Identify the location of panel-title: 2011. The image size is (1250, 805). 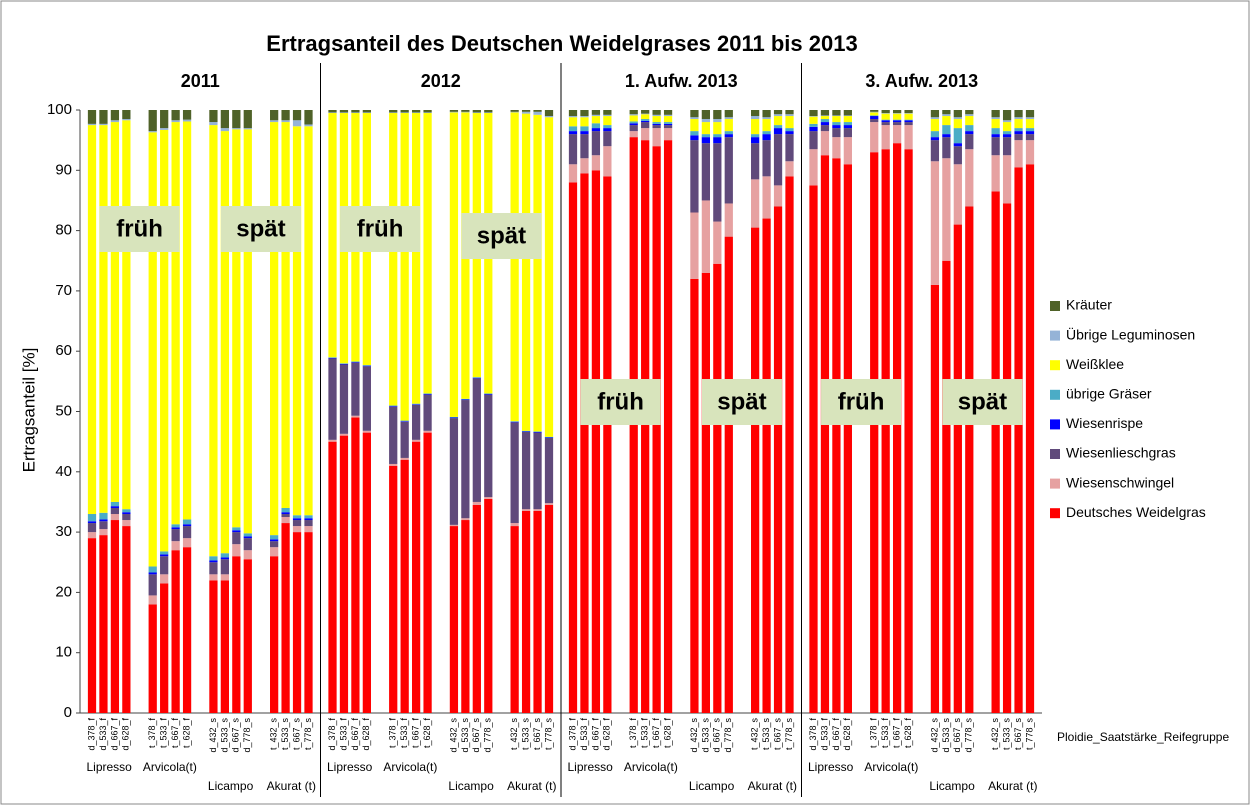
(200, 81).